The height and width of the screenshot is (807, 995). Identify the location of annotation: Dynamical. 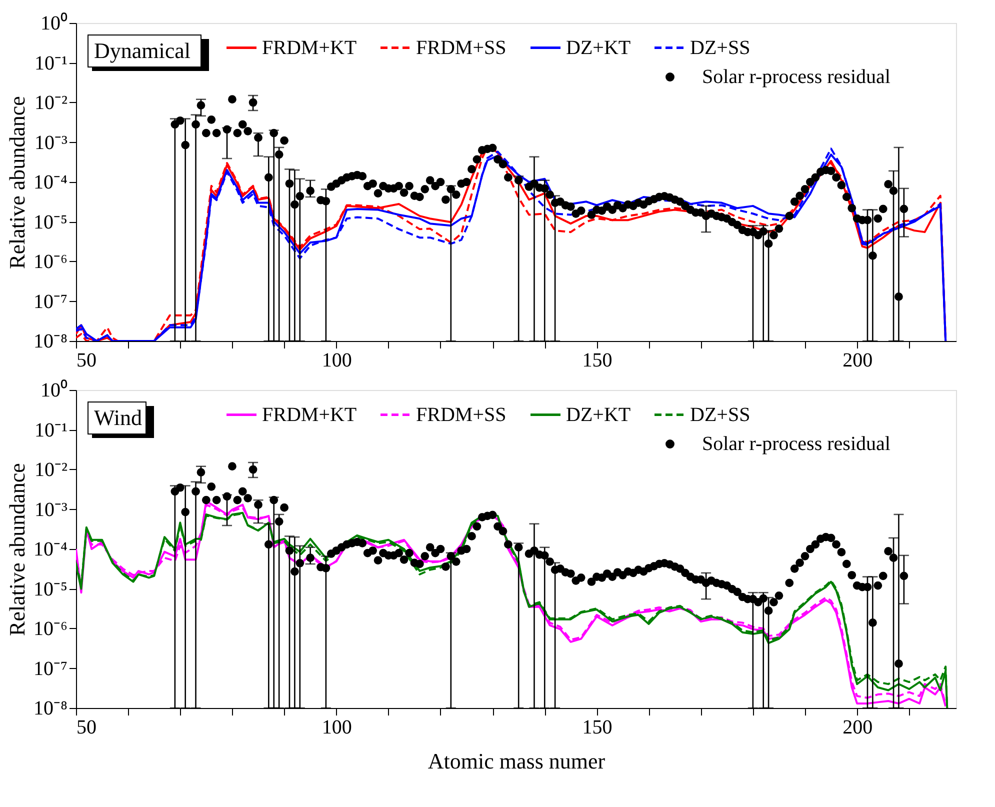
(142, 50).